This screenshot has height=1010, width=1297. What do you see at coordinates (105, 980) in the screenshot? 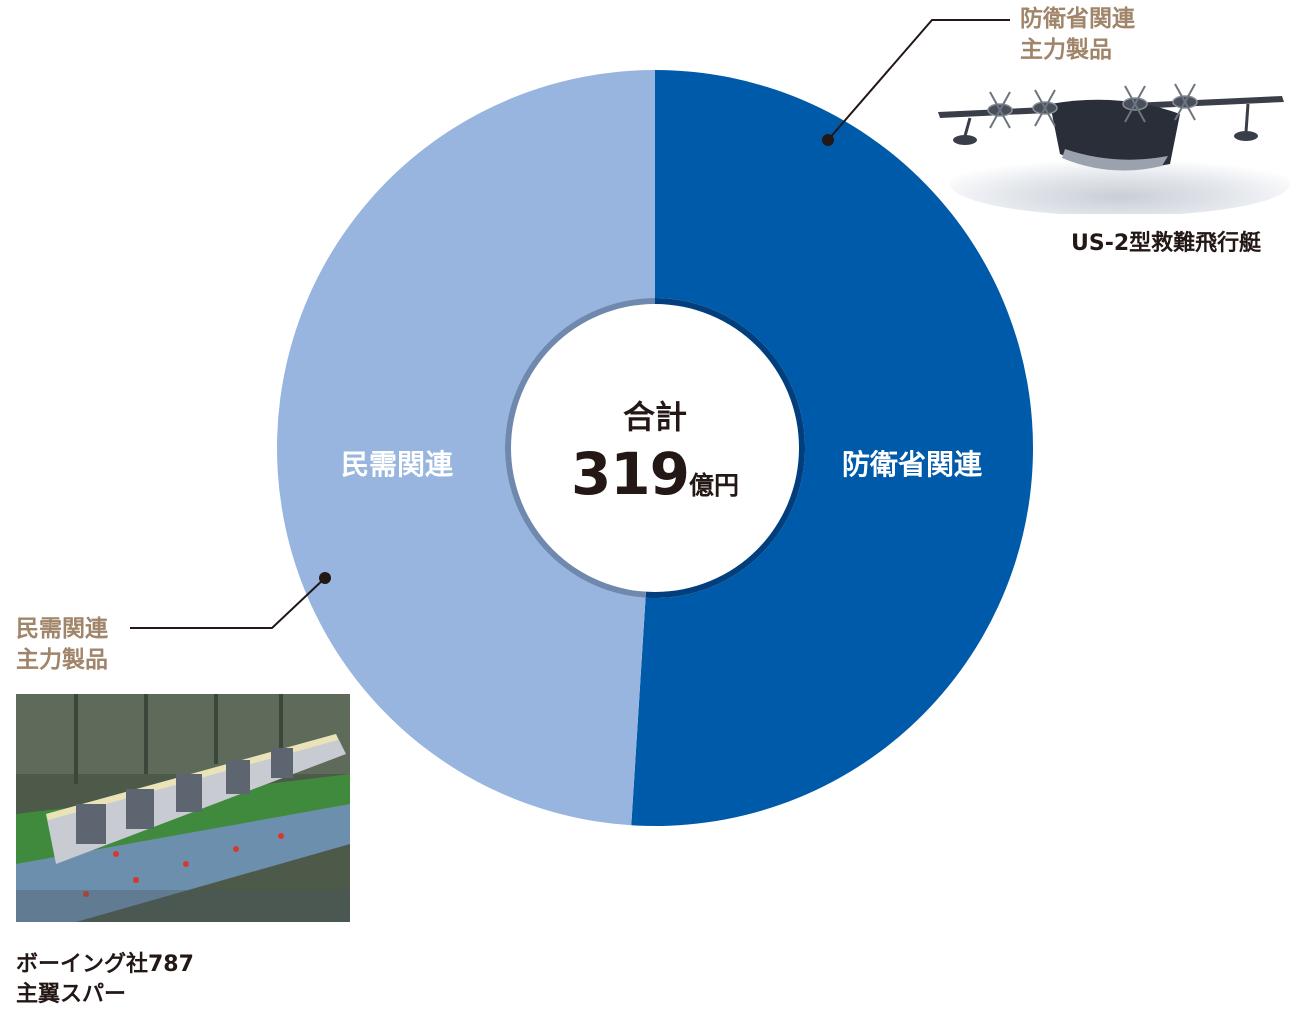
I see `civil-photo-caption: ボーイング社787 主翼スパー` at bounding box center [105, 980].